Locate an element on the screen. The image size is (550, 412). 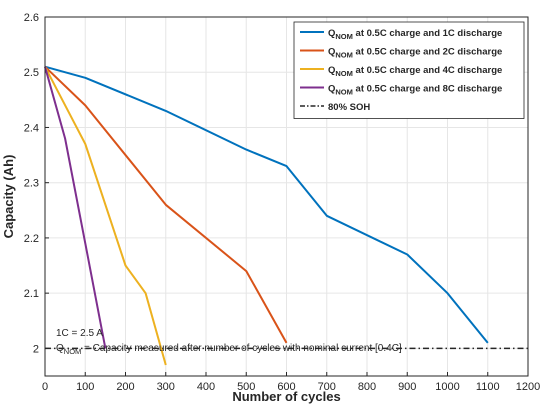
legend-box is located at coordinates (409, 70).